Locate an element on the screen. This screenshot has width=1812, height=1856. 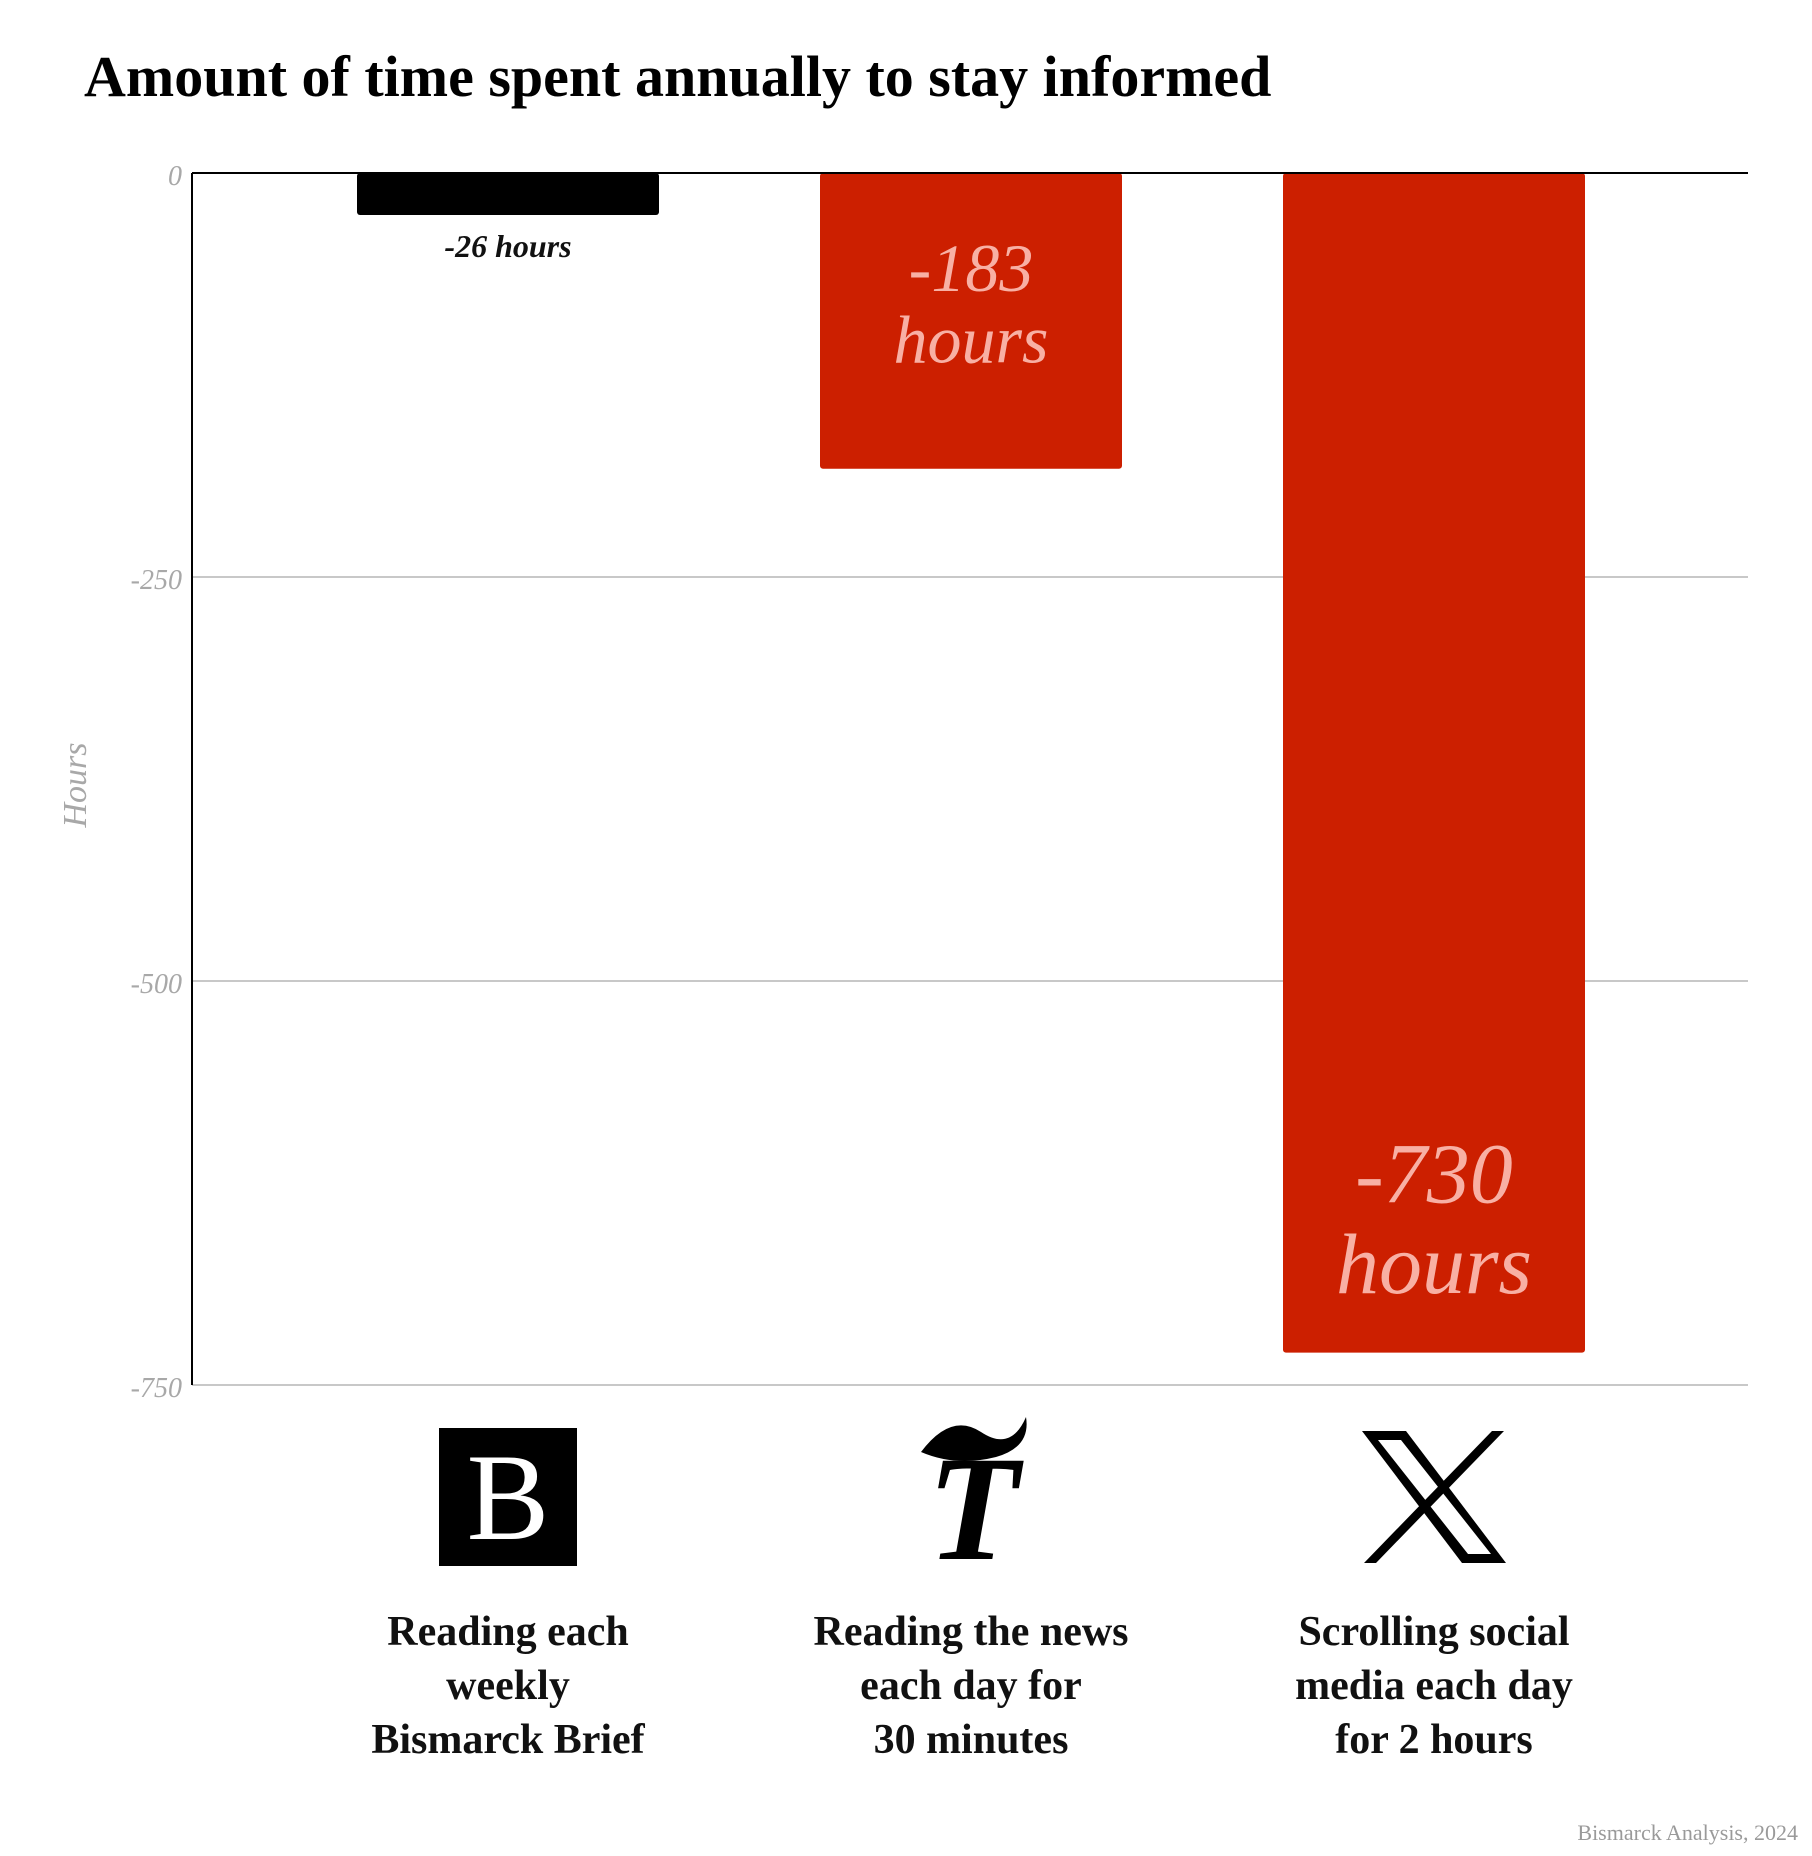
data-label-value: -730 is located at coordinates (1434, 1174).